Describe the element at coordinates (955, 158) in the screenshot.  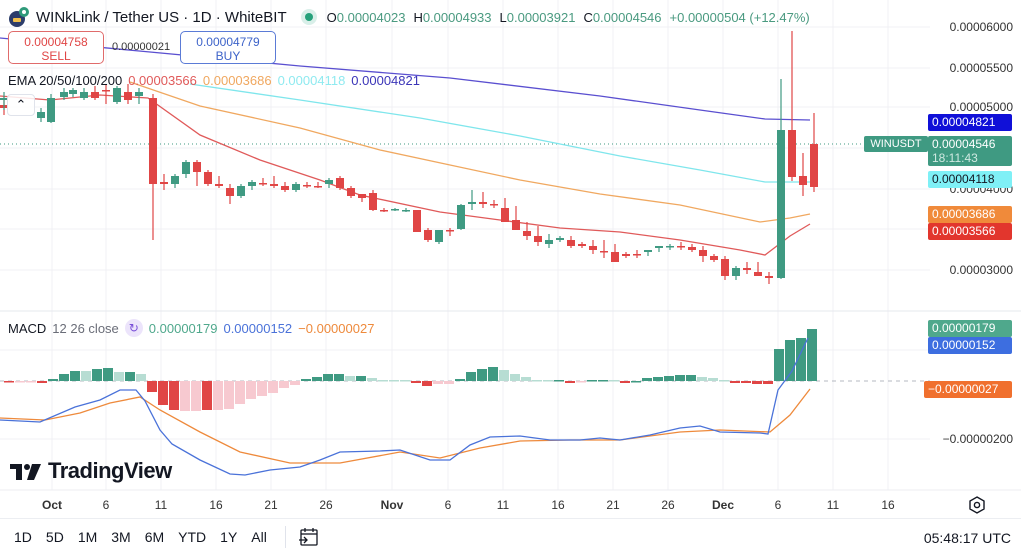
I see `candle-countdown: 18:11:43` at that location.